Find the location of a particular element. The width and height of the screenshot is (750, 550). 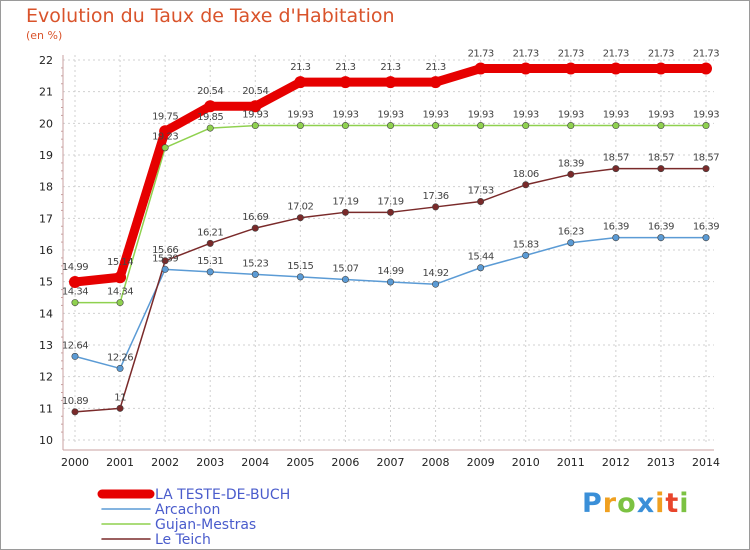

data-label-1: 15.15 is located at coordinates (300, 266).